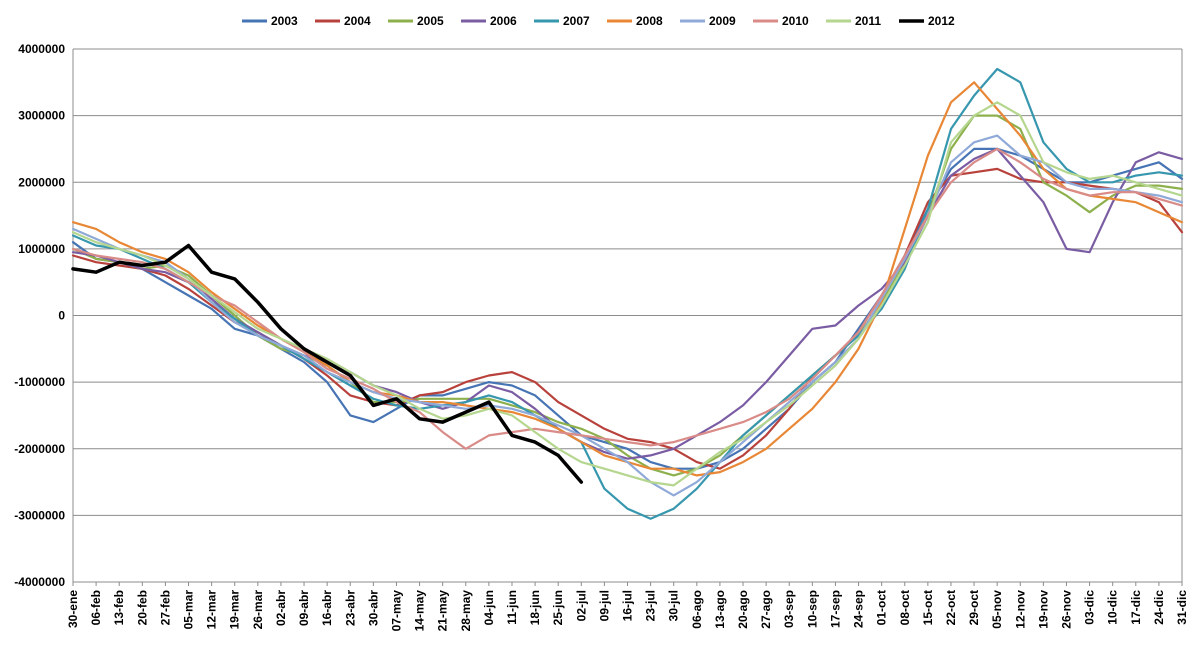 The image size is (1196, 648). Describe the element at coordinates (489, 21) in the screenshot. I see `legend-item-2006: 2006` at that location.